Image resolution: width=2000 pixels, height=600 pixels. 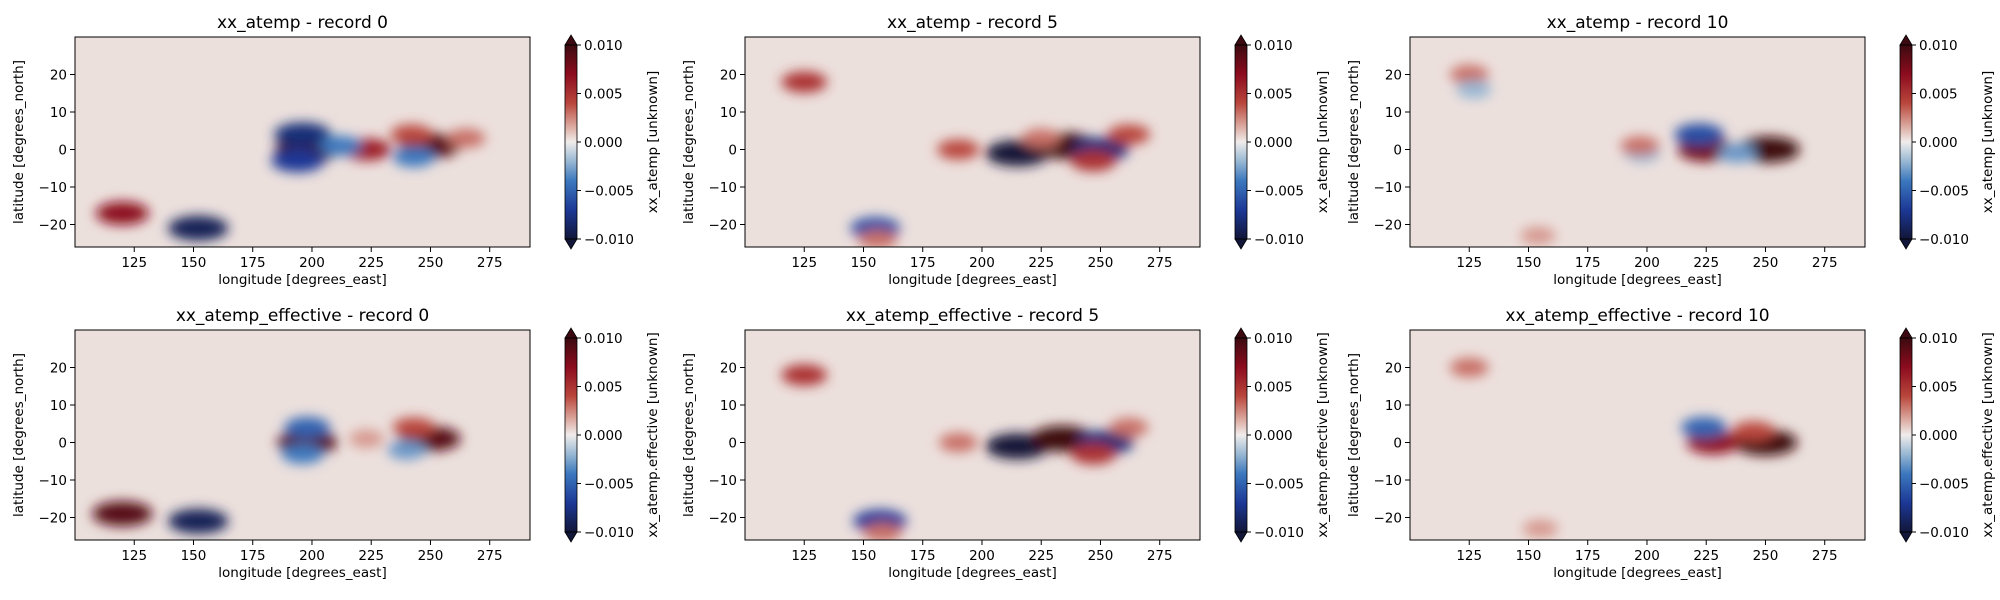 I want to click on y-tick-label: −10, so click(x=53, y=188).